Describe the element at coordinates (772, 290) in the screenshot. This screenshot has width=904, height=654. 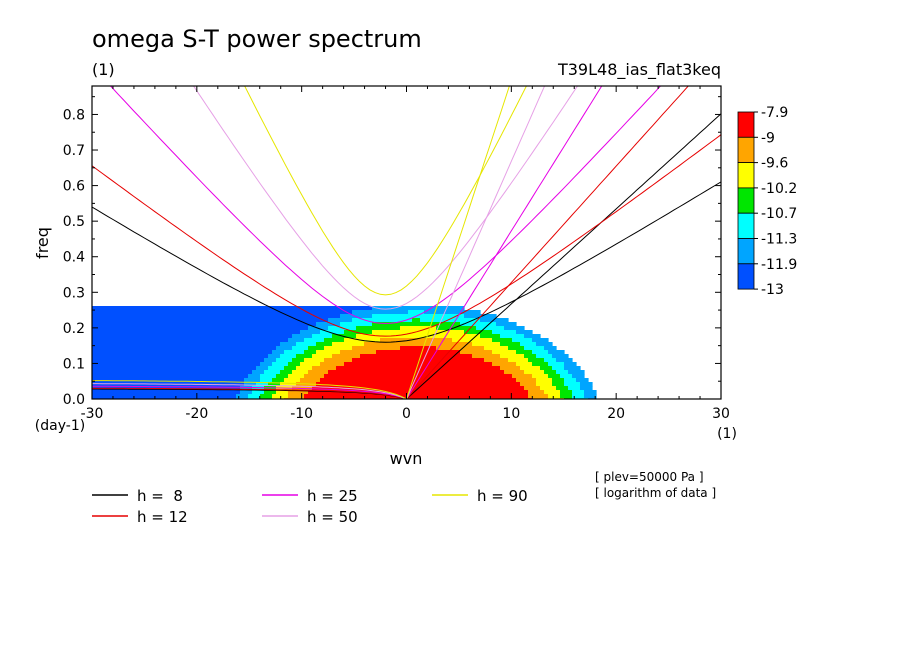
I see `colorbar-label: -13` at that location.